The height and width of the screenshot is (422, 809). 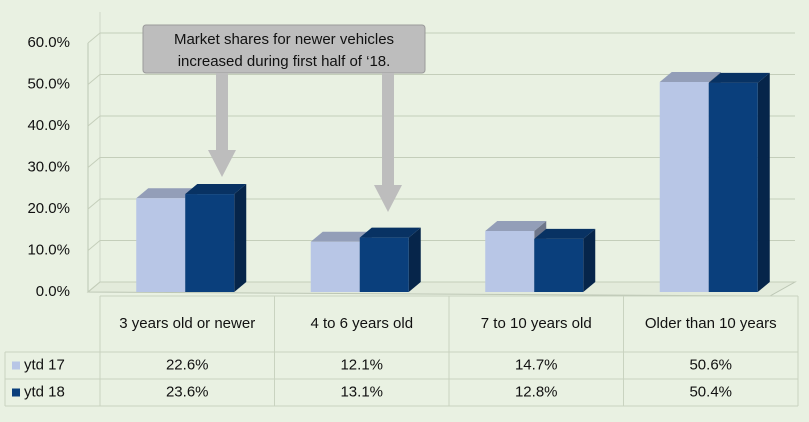 I want to click on data-label: 12.8%, so click(x=536, y=391).